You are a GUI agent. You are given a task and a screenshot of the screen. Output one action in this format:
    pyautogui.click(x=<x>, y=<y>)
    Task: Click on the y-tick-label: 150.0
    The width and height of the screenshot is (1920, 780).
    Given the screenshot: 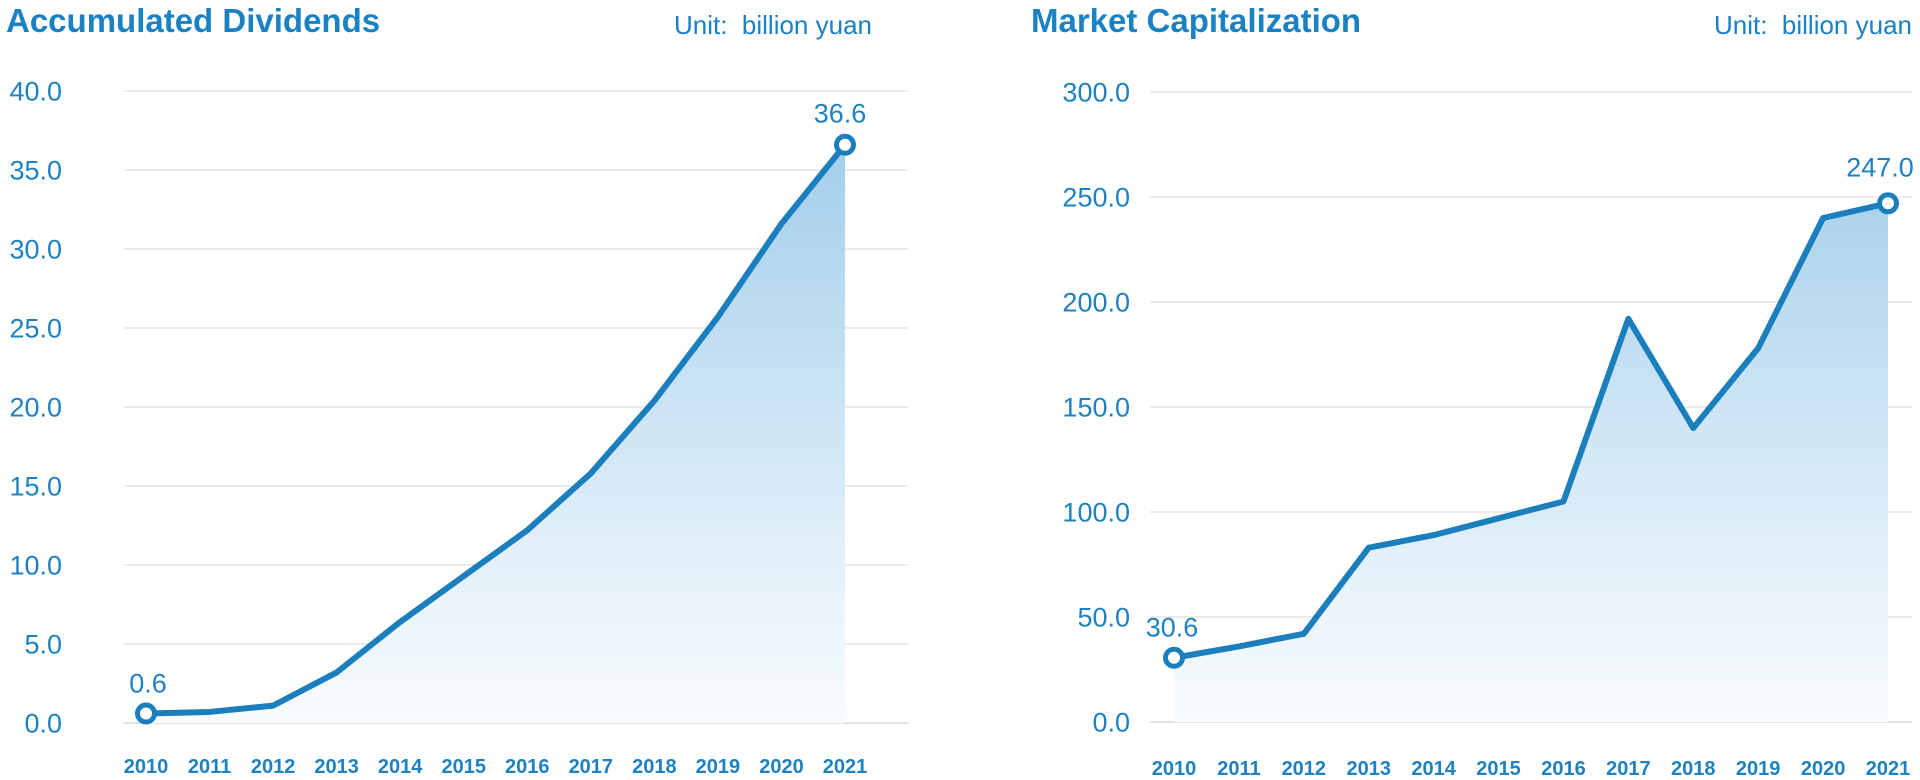 What is the action you would take?
    pyautogui.click(x=1096, y=408)
    